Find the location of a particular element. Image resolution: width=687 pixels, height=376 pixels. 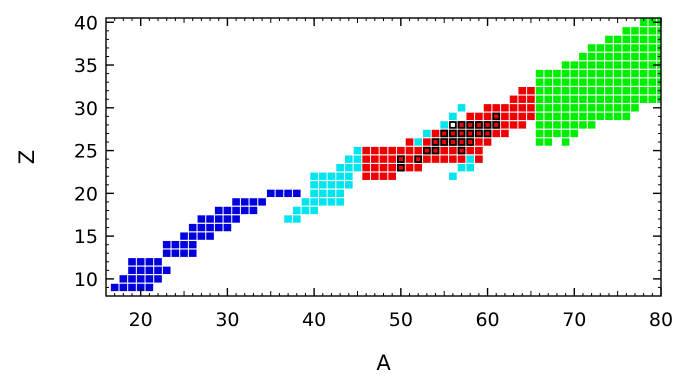

y-axis-label: Z is located at coordinates (27, 157).